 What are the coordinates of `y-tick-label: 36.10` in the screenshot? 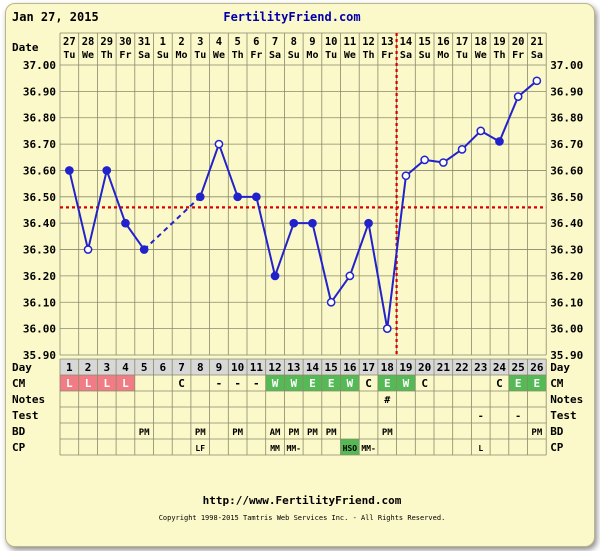 It's located at (39, 302).